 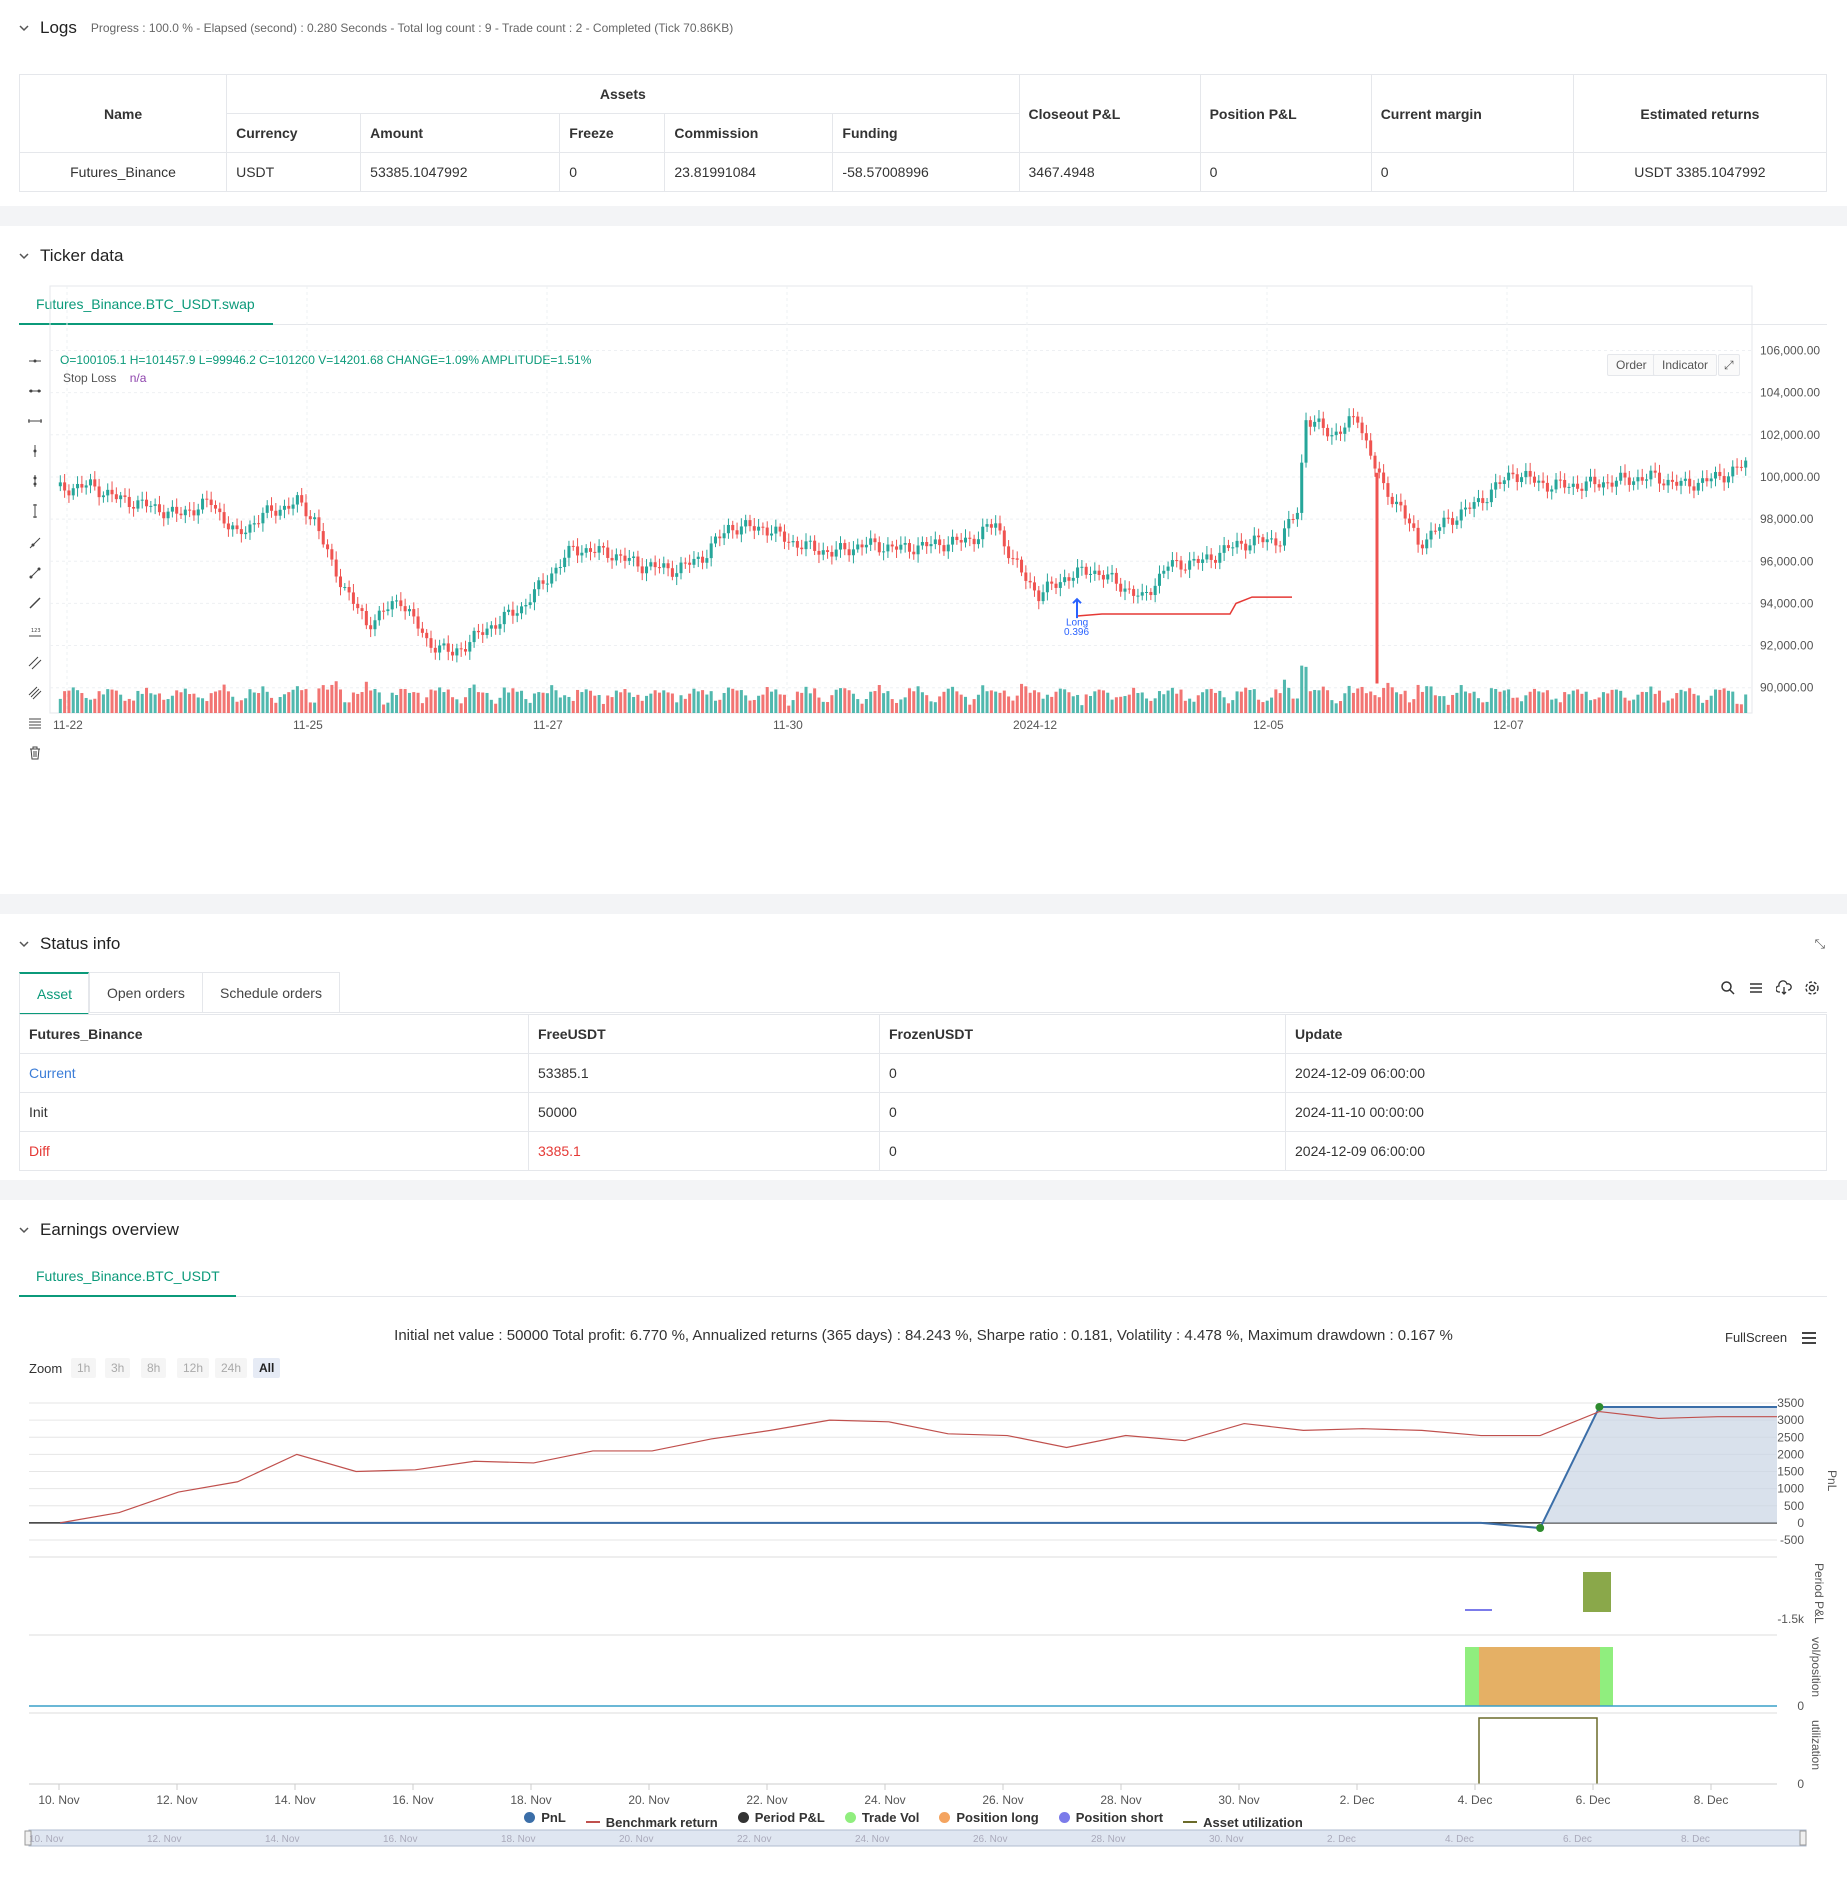 What do you see at coordinates (35, 451) in the screenshot?
I see `vertical-ray-icon` at bounding box center [35, 451].